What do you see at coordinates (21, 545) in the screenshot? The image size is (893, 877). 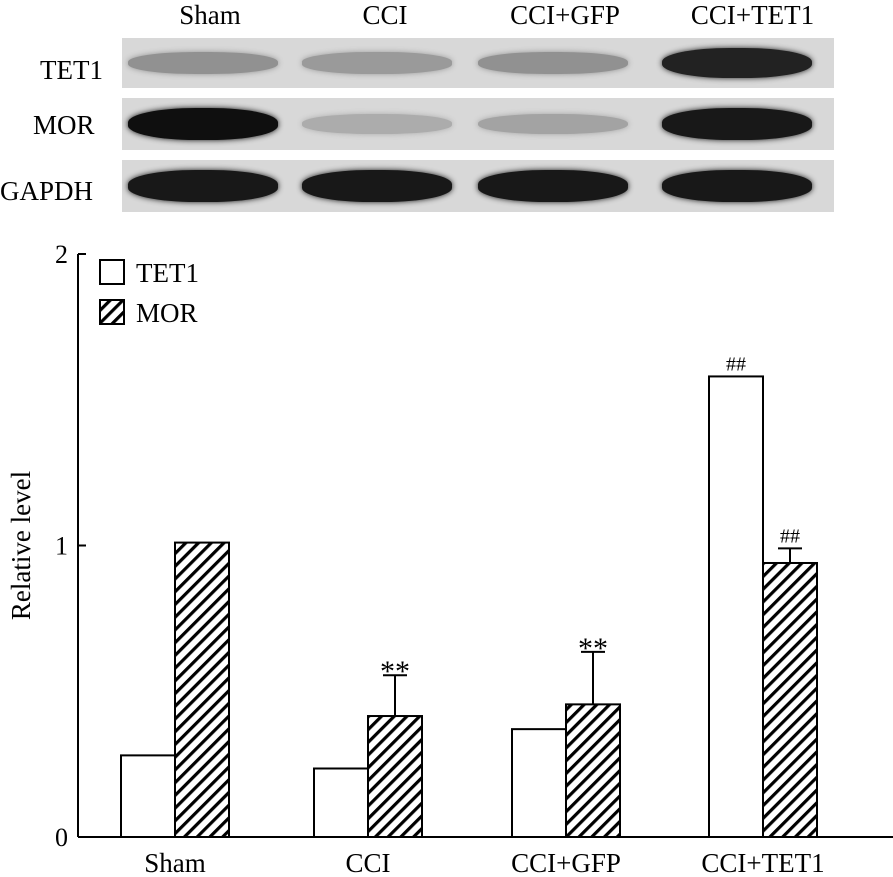 I see `y-axis-label: Relative level` at bounding box center [21, 545].